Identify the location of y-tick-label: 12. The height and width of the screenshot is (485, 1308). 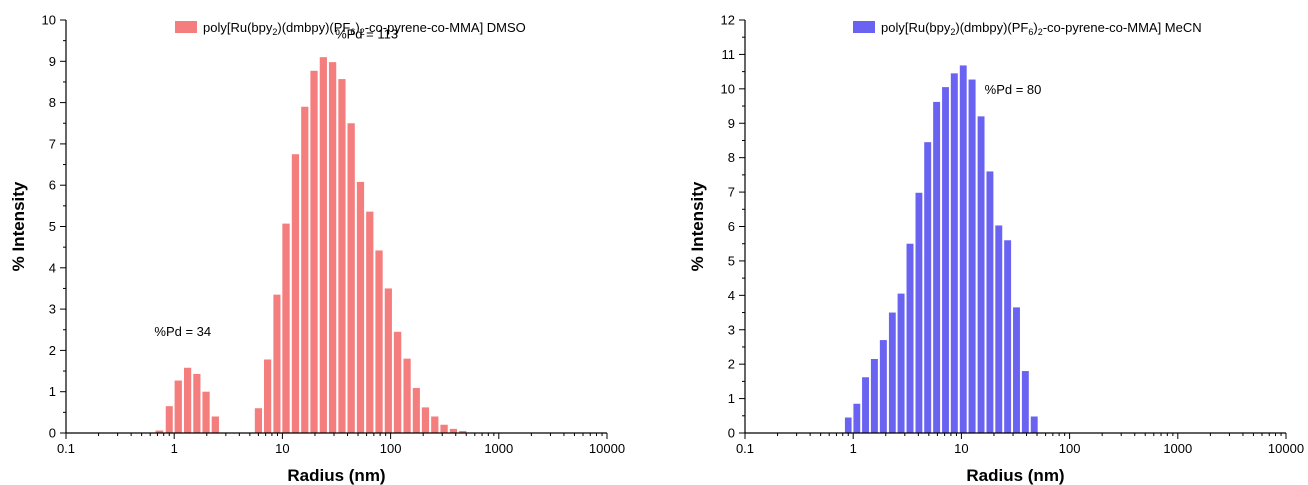
(728, 20).